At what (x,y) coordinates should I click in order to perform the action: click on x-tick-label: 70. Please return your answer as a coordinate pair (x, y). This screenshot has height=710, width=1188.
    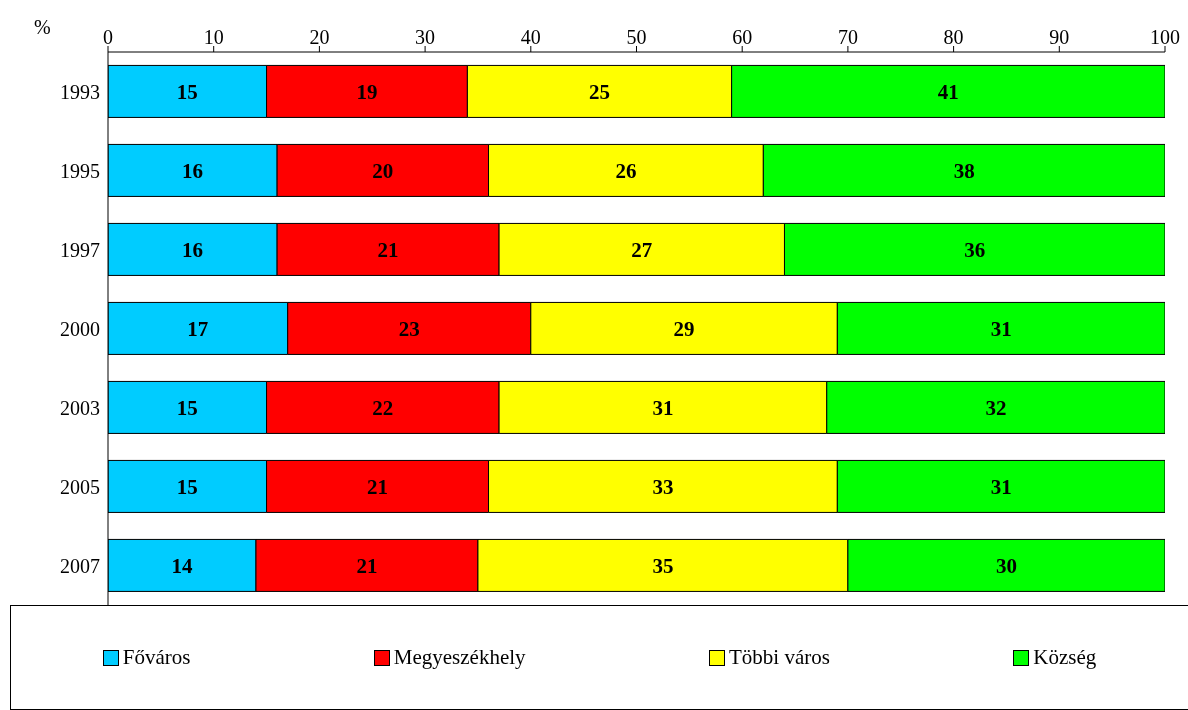
    Looking at the image, I should click on (847, 37).